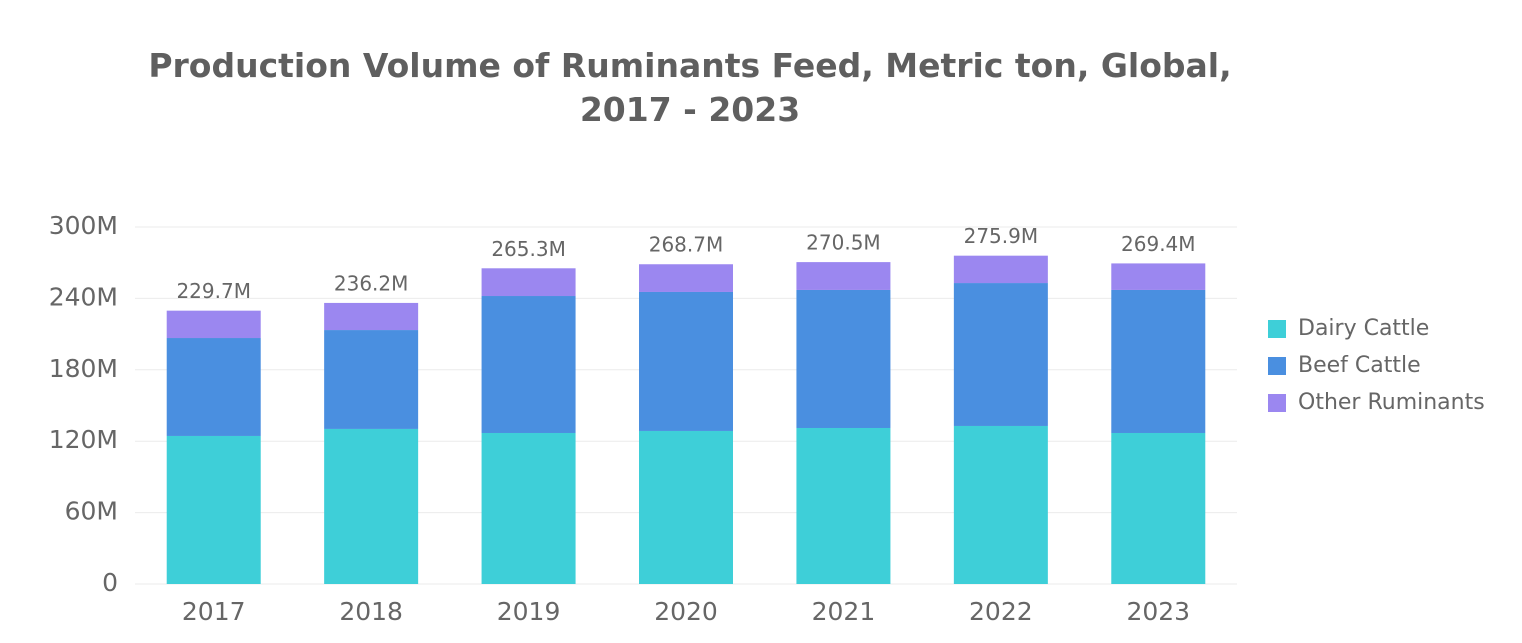  I want to click on total-label: 268.7M, so click(686, 245).